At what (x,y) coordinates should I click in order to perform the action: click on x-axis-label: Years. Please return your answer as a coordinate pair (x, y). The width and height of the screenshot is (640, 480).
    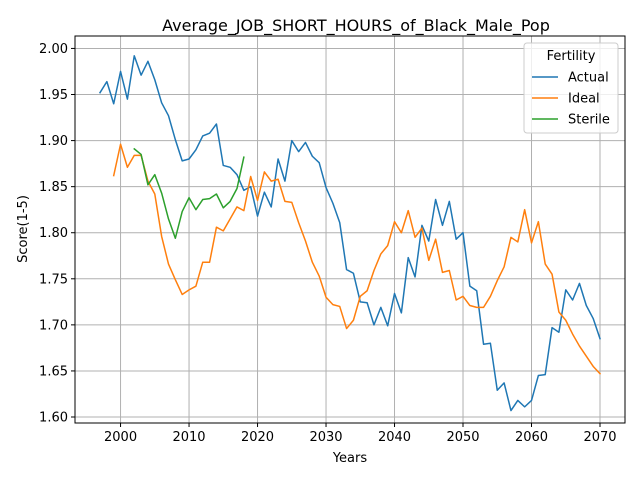
    Looking at the image, I should click on (350, 458).